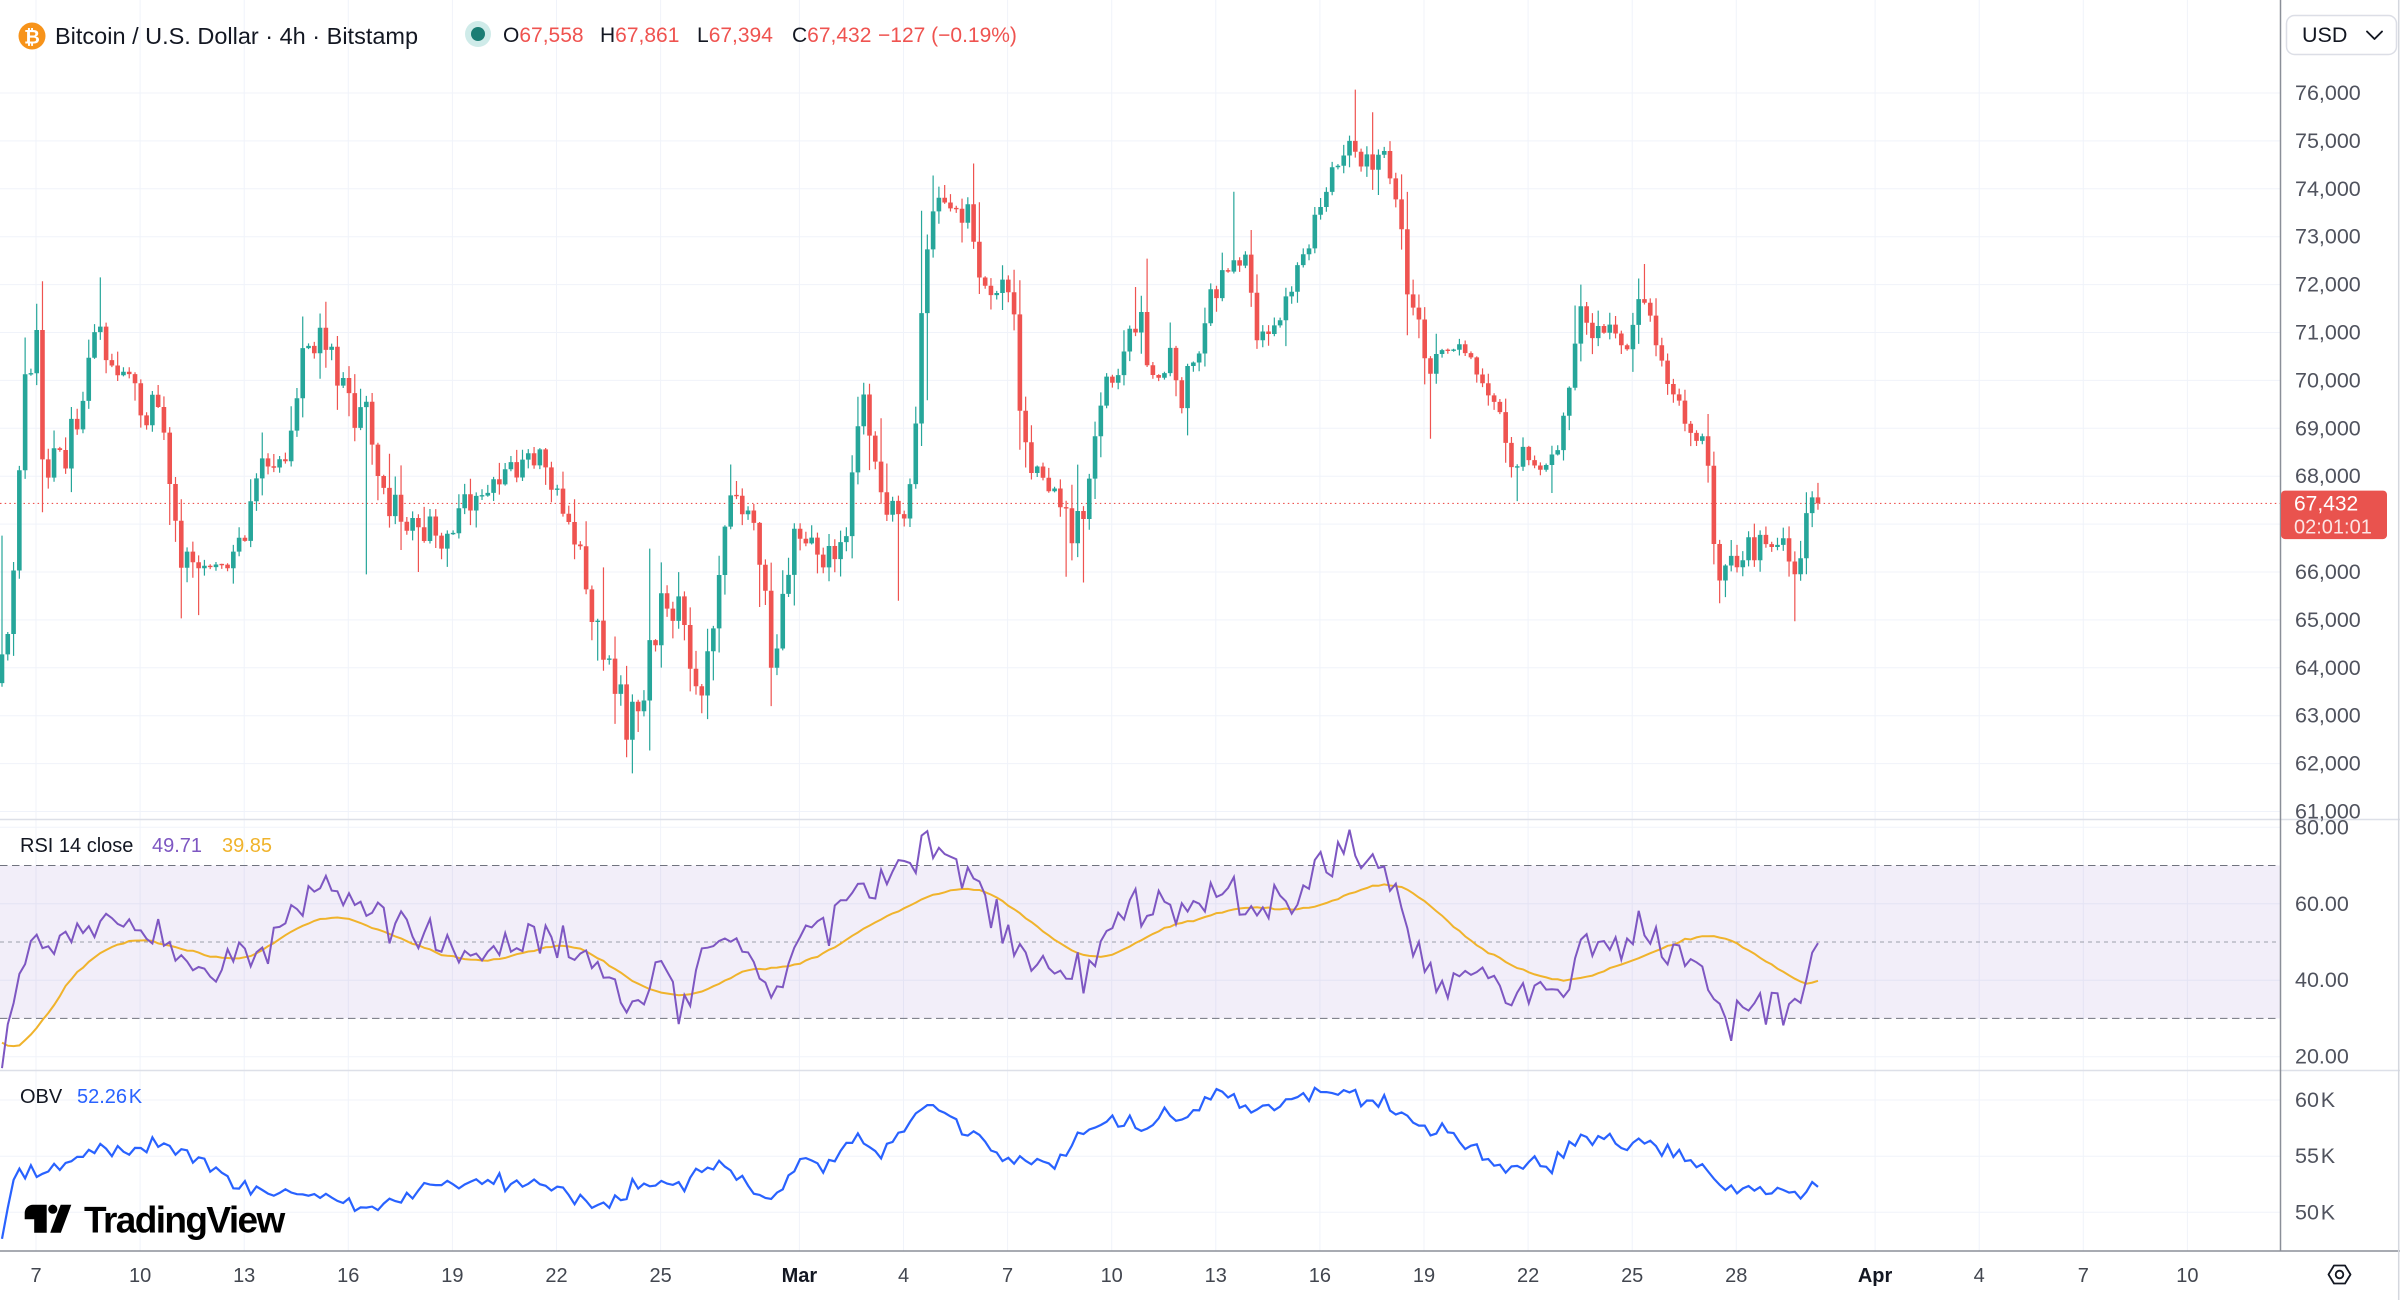 The width and height of the screenshot is (2400, 1300). Describe the element at coordinates (2328, 333) in the screenshot. I see `svg-text: 71,000` at that location.